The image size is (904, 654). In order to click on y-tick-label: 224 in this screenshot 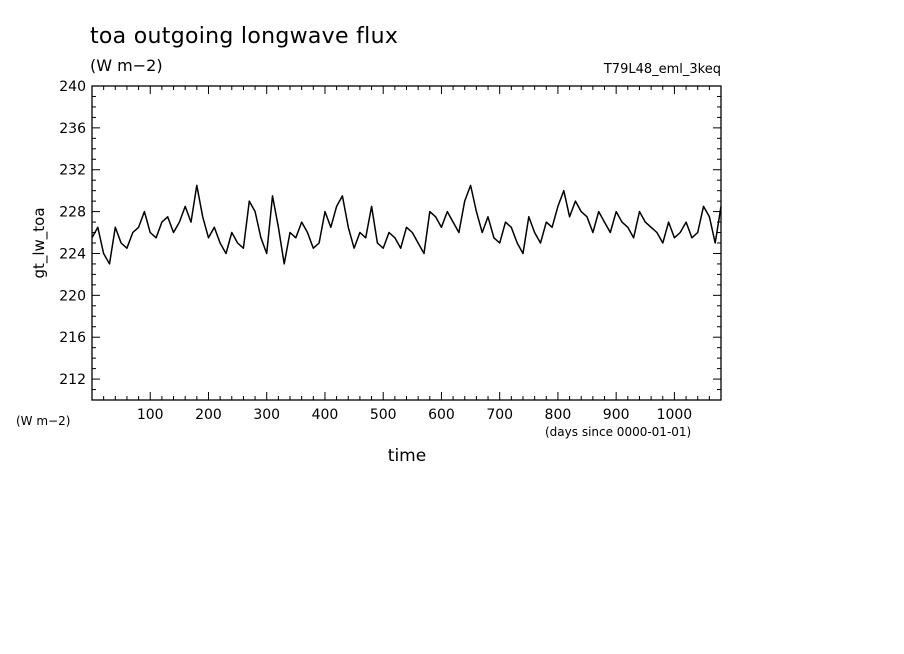, I will do `click(72, 254)`.